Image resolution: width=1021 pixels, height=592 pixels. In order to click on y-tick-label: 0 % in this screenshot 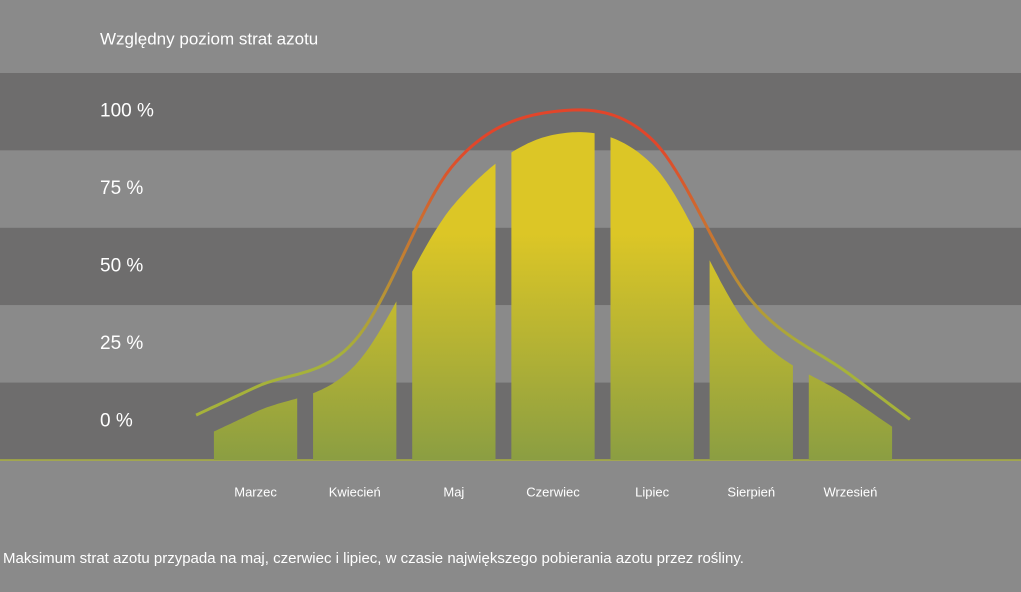, I will do `click(116, 420)`.